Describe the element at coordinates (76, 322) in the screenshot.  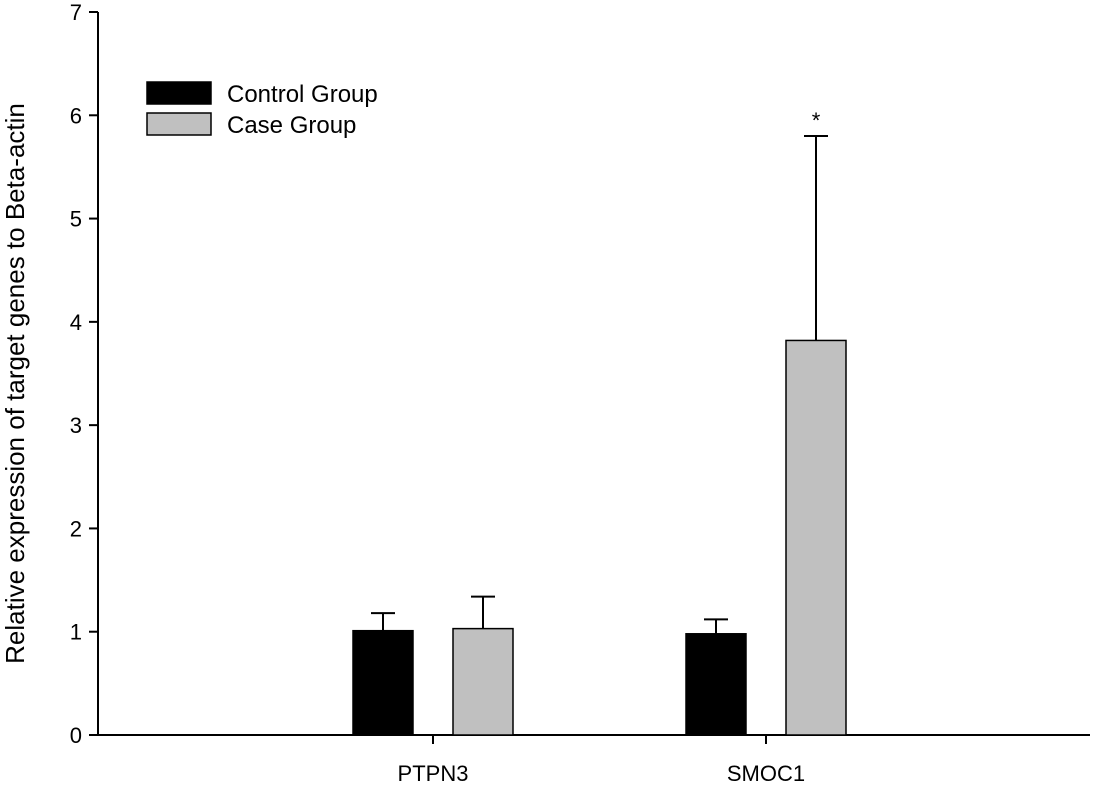
I see `y-tick-label: 4` at that location.